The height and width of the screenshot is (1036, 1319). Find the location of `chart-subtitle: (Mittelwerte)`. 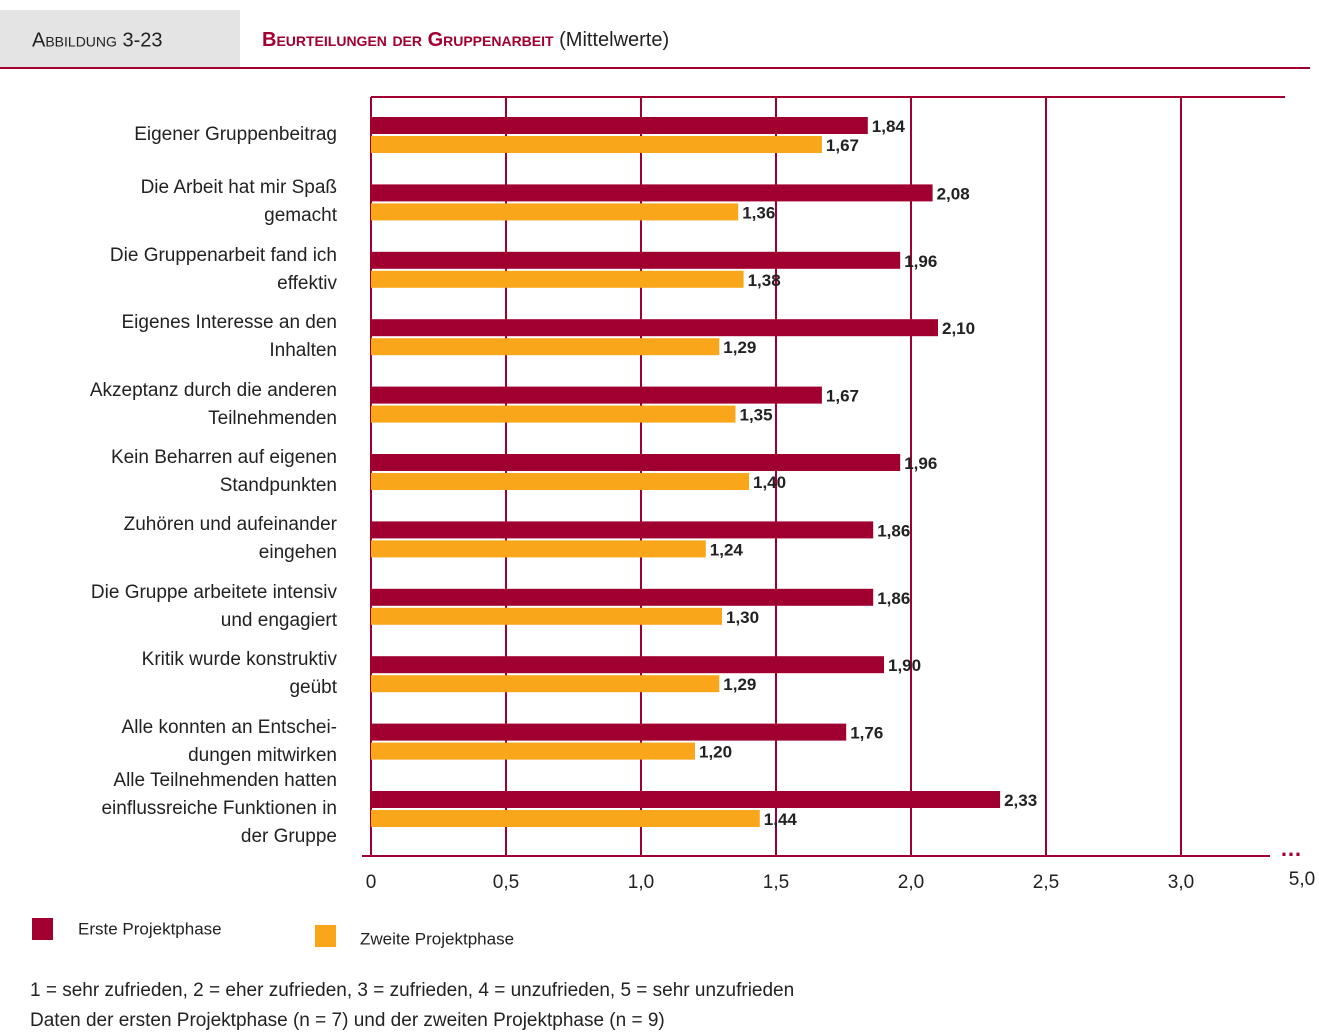

chart-subtitle: (Mittelwerte) is located at coordinates (614, 40).